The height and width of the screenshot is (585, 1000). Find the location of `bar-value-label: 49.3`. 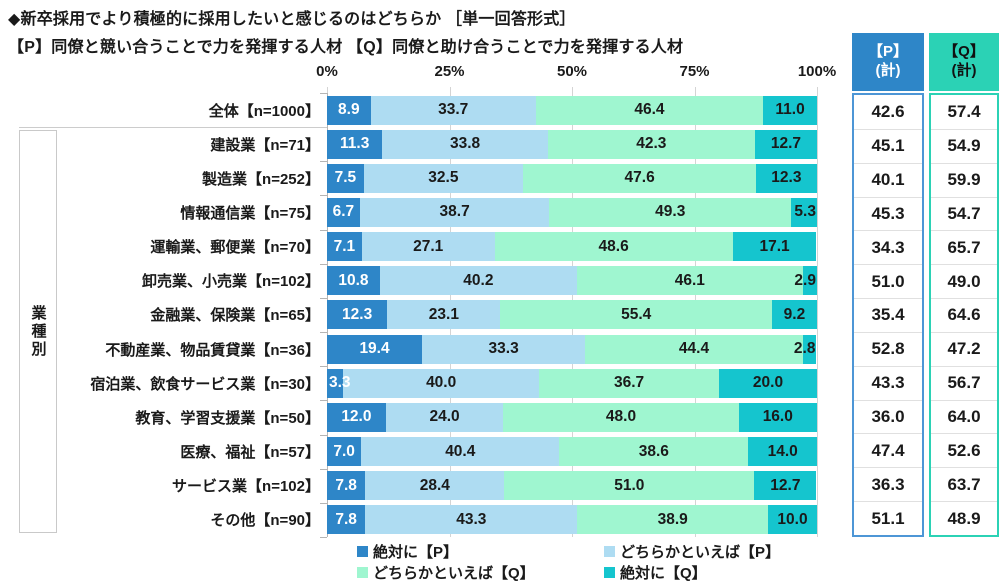

bar-value-label: 49.3 is located at coordinates (670, 212).